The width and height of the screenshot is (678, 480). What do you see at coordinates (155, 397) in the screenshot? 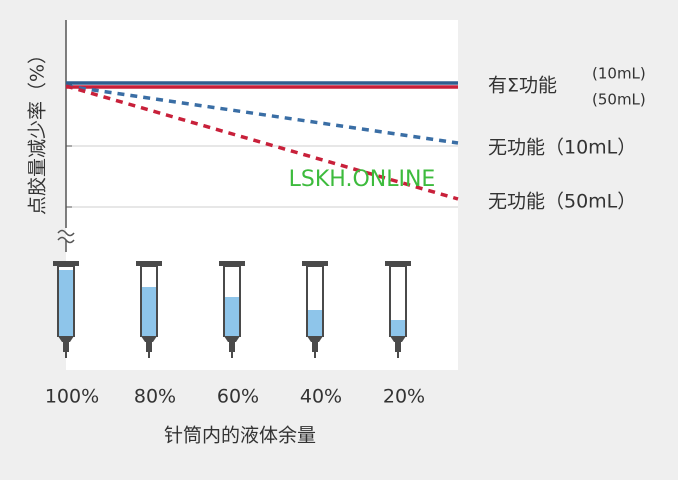
I see `x-tick-label: 80%` at bounding box center [155, 397].